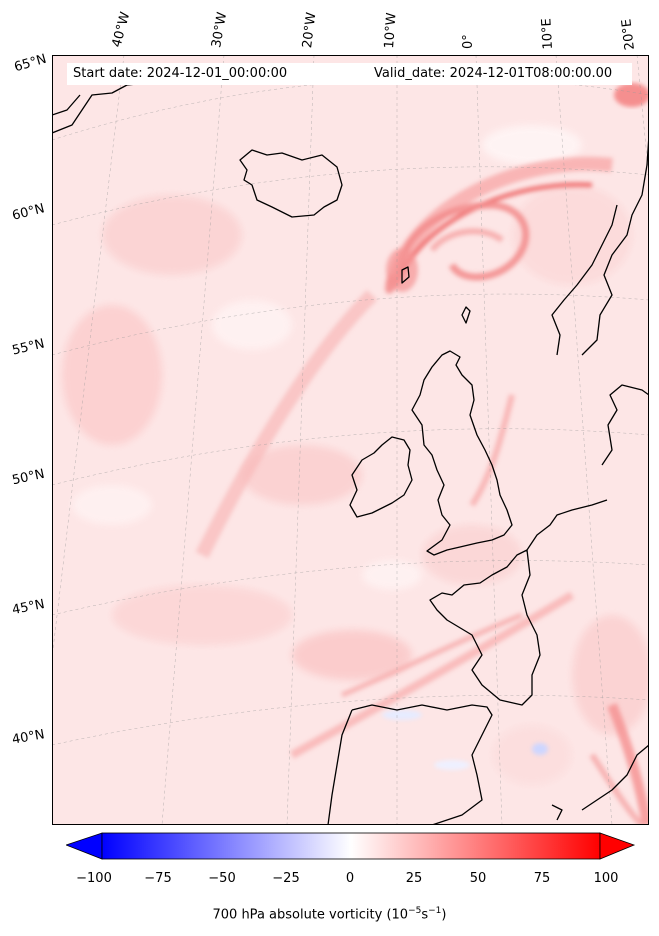 This screenshot has width=659, height=936. What do you see at coordinates (606, 878) in the screenshot?
I see `colorbar-tick: 100` at bounding box center [606, 878].